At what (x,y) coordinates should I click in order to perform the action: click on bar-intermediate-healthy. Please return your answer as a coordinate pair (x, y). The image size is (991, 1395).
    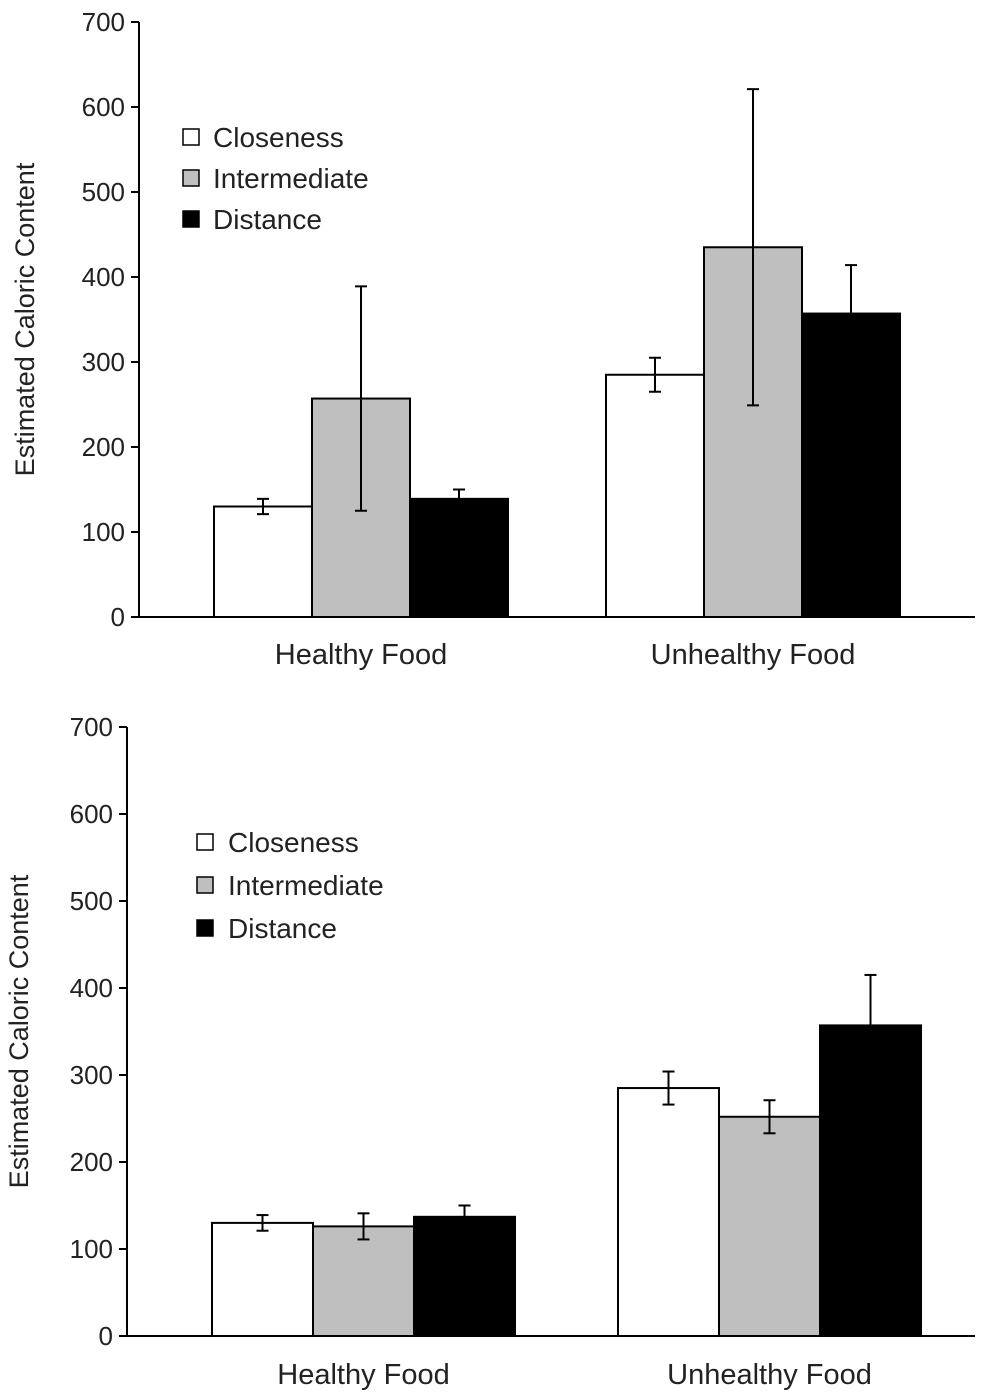
    Looking at the image, I should click on (363, 1281).